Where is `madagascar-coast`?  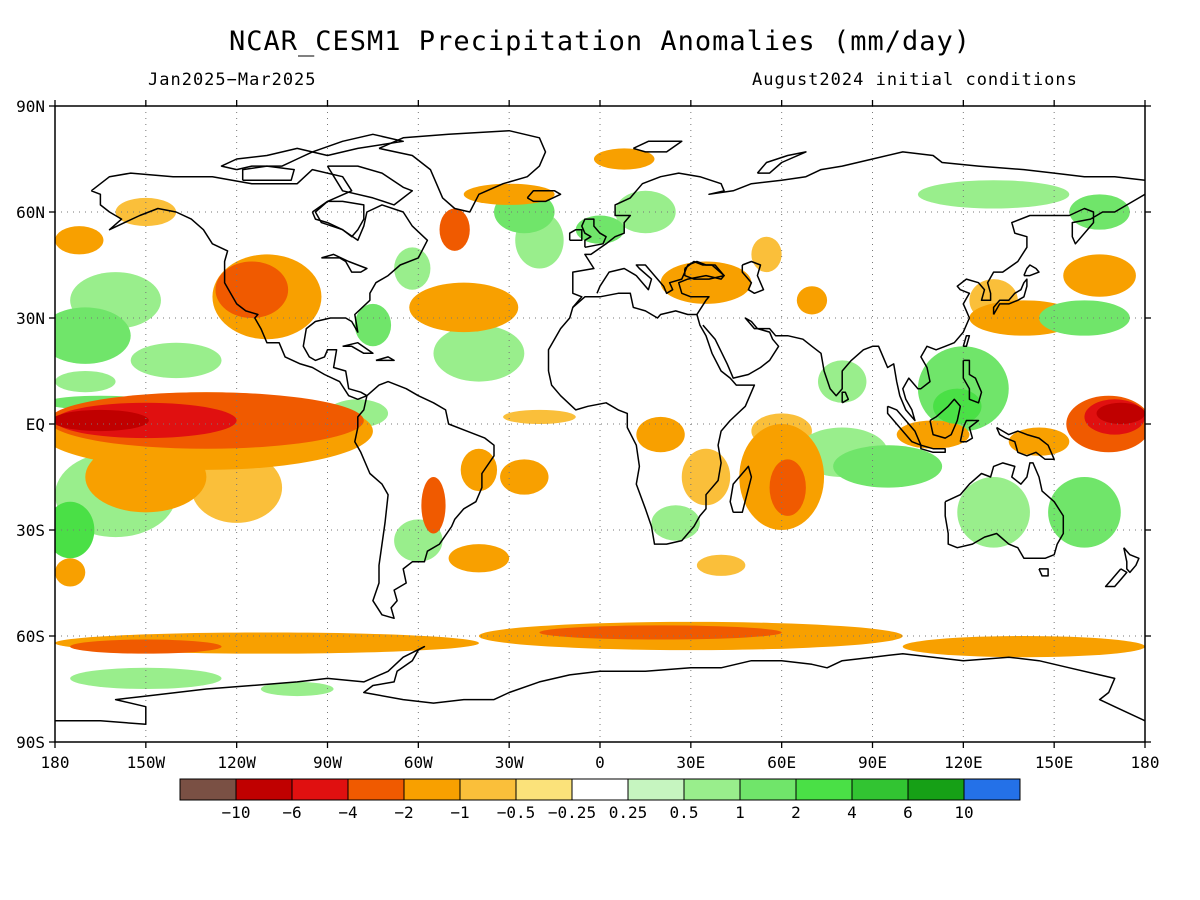
madagascar-coast is located at coordinates (741, 489).